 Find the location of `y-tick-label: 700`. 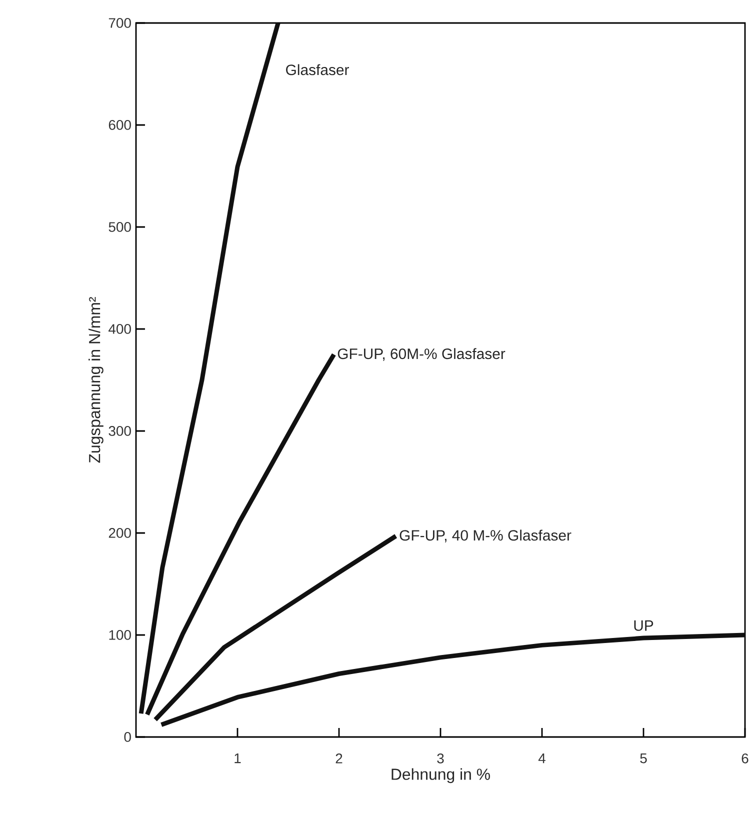

y-tick-label: 700 is located at coordinates (119, 23).